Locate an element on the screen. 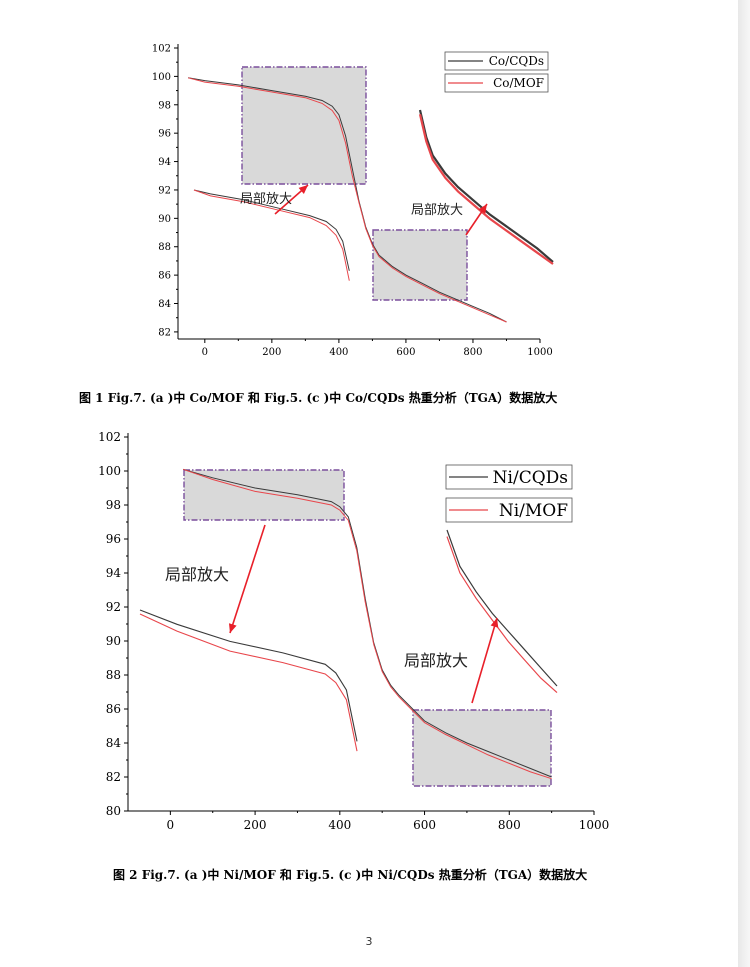 This screenshot has height=967, width=750. page-number: 3 is located at coordinates (369, 941).